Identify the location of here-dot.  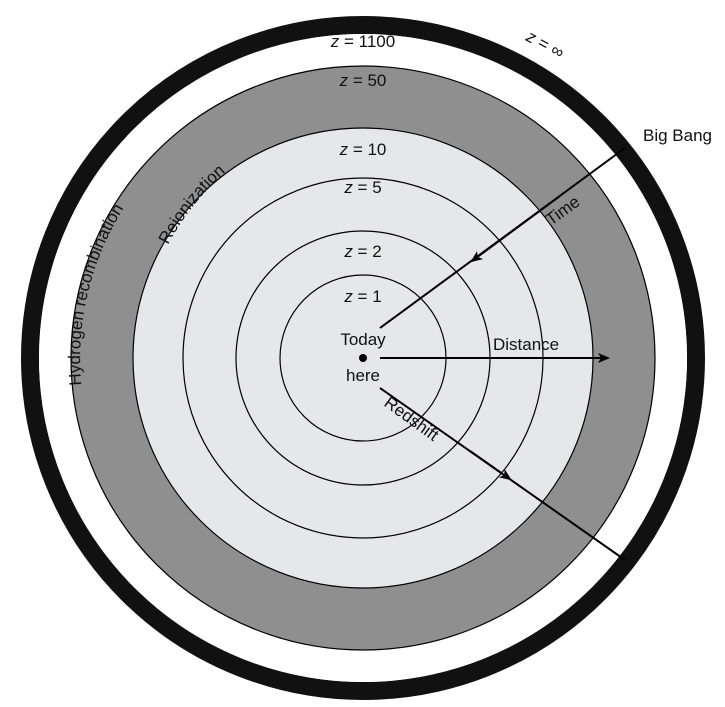
(363, 358).